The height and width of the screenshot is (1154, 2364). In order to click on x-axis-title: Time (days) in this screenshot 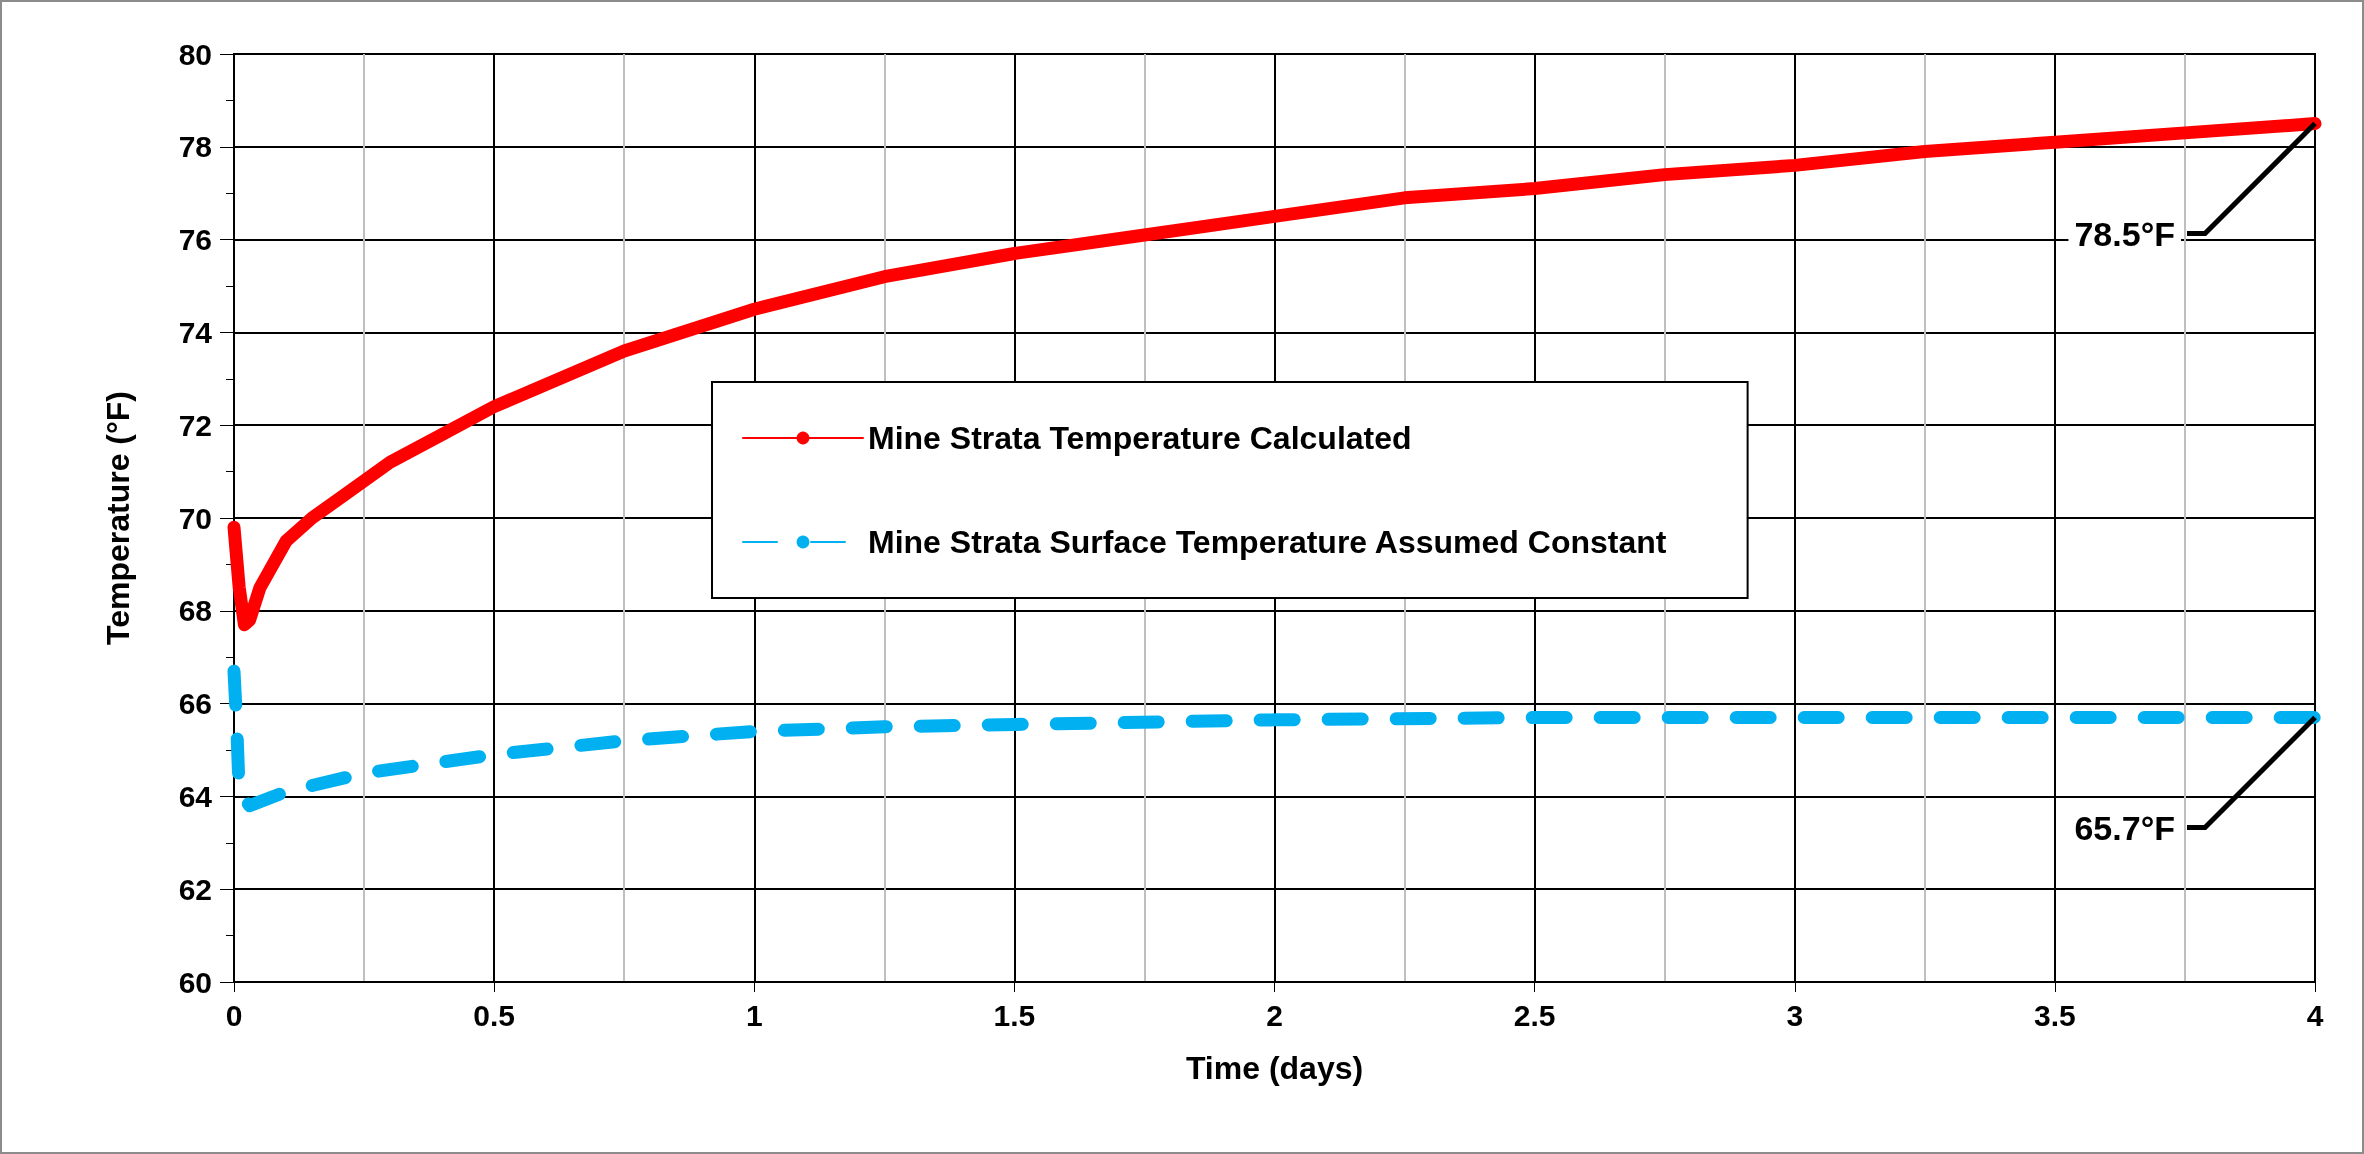, I will do `click(1274, 1068)`.